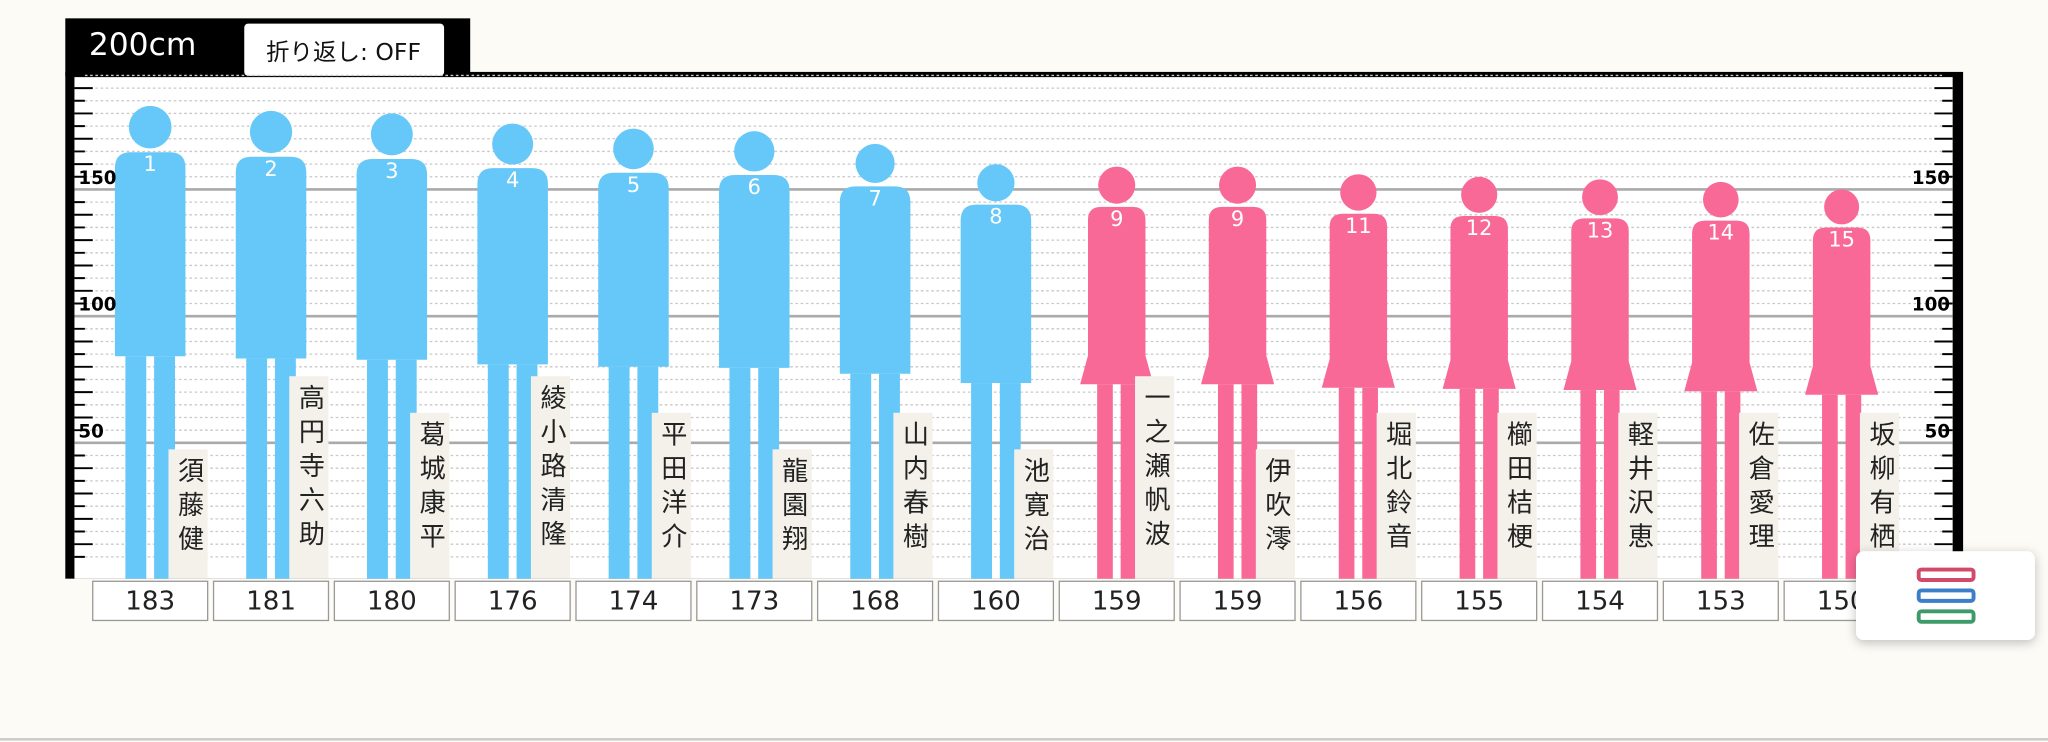 The width and height of the screenshot is (2048, 742). I want to click on wrap-button-label: 折り返し: OFF, so click(343, 52).